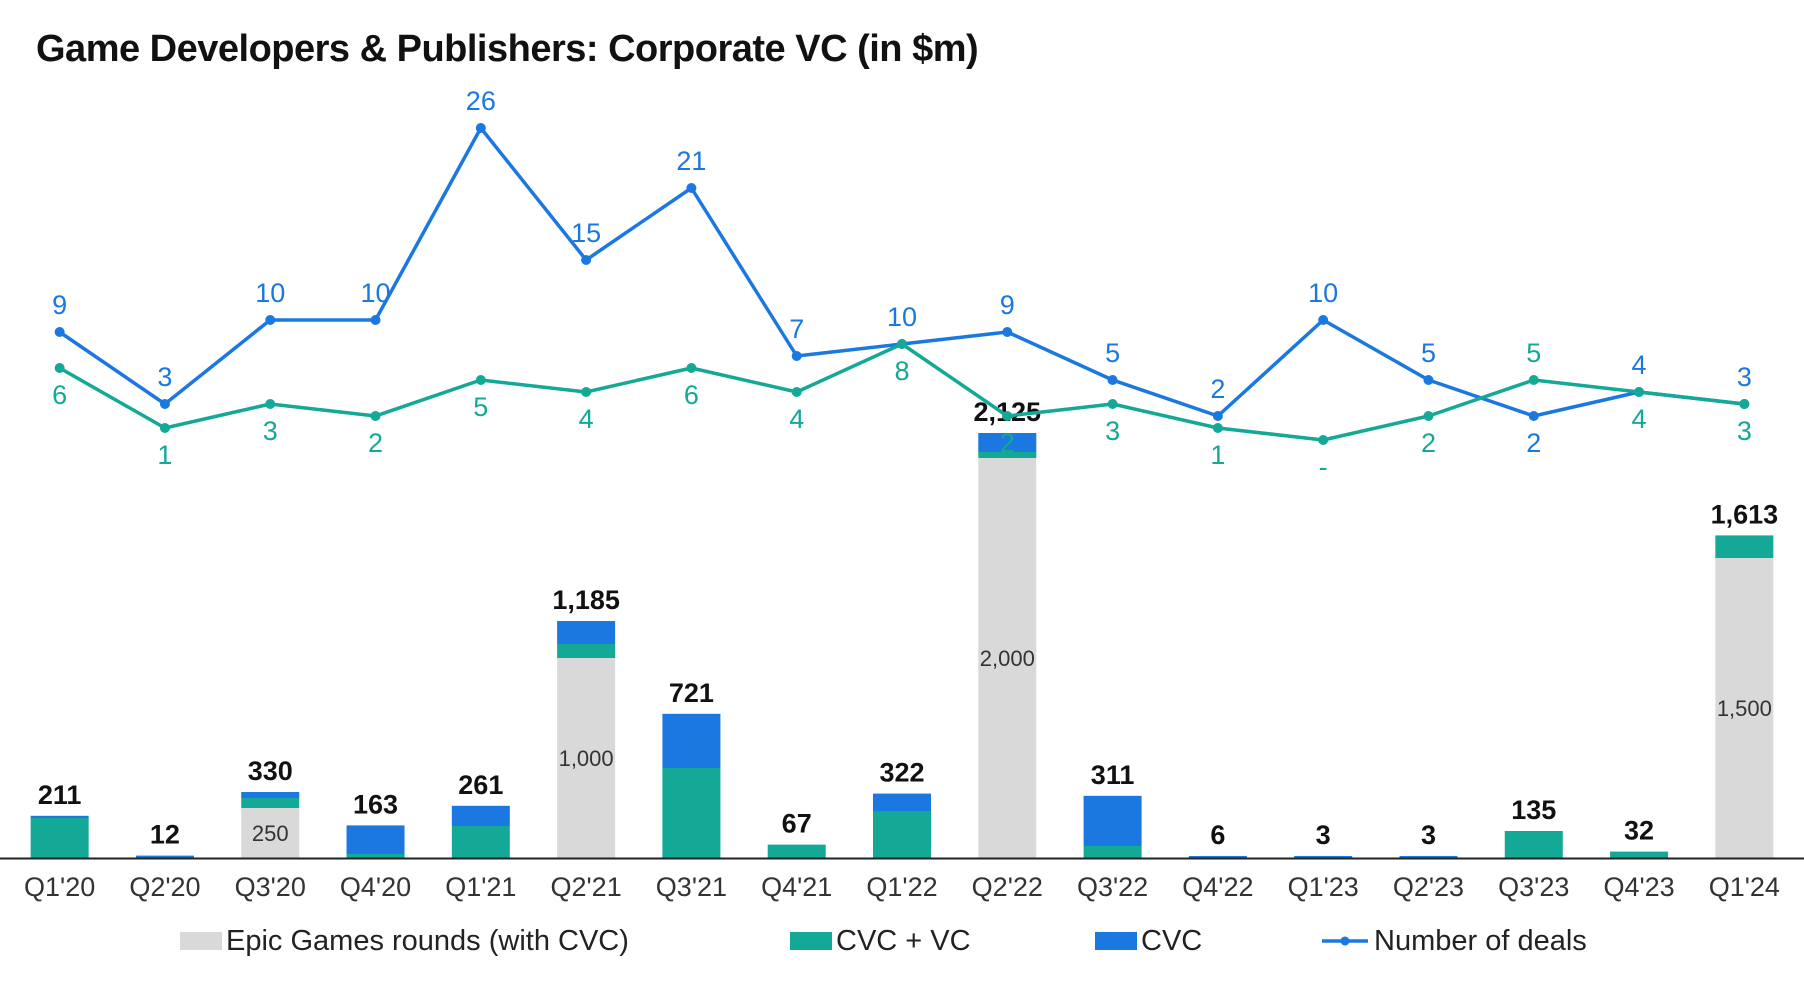  Describe the element at coordinates (811, 941) in the screenshot. I see `legend-swatch-cvc-vc` at that location.